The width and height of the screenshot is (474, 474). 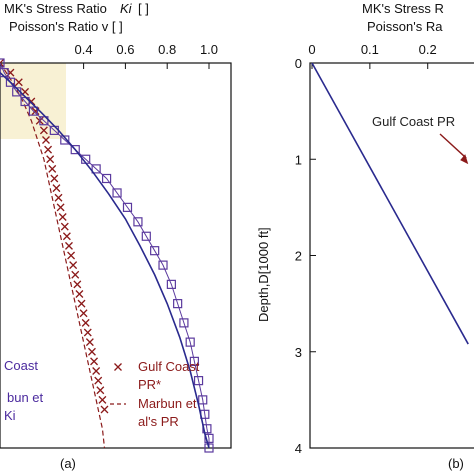 What do you see at coordinates (464, 159) in the screenshot?
I see `panel-b-annotation-arrow-head` at bounding box center [464, 159].